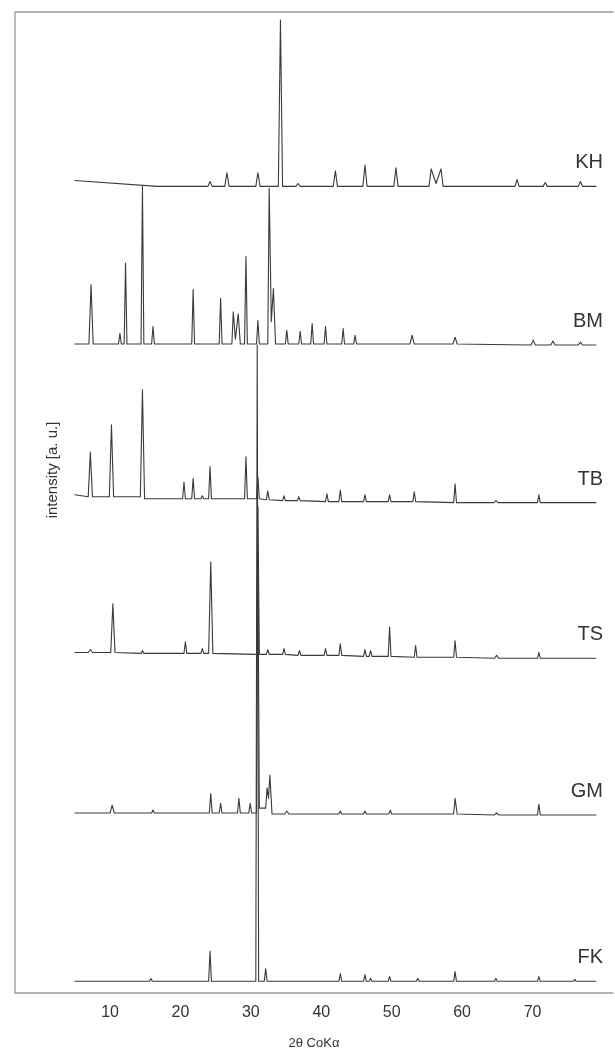 The image size is (615, 1052). I want to click on series-label: TB, so click(590, 477).